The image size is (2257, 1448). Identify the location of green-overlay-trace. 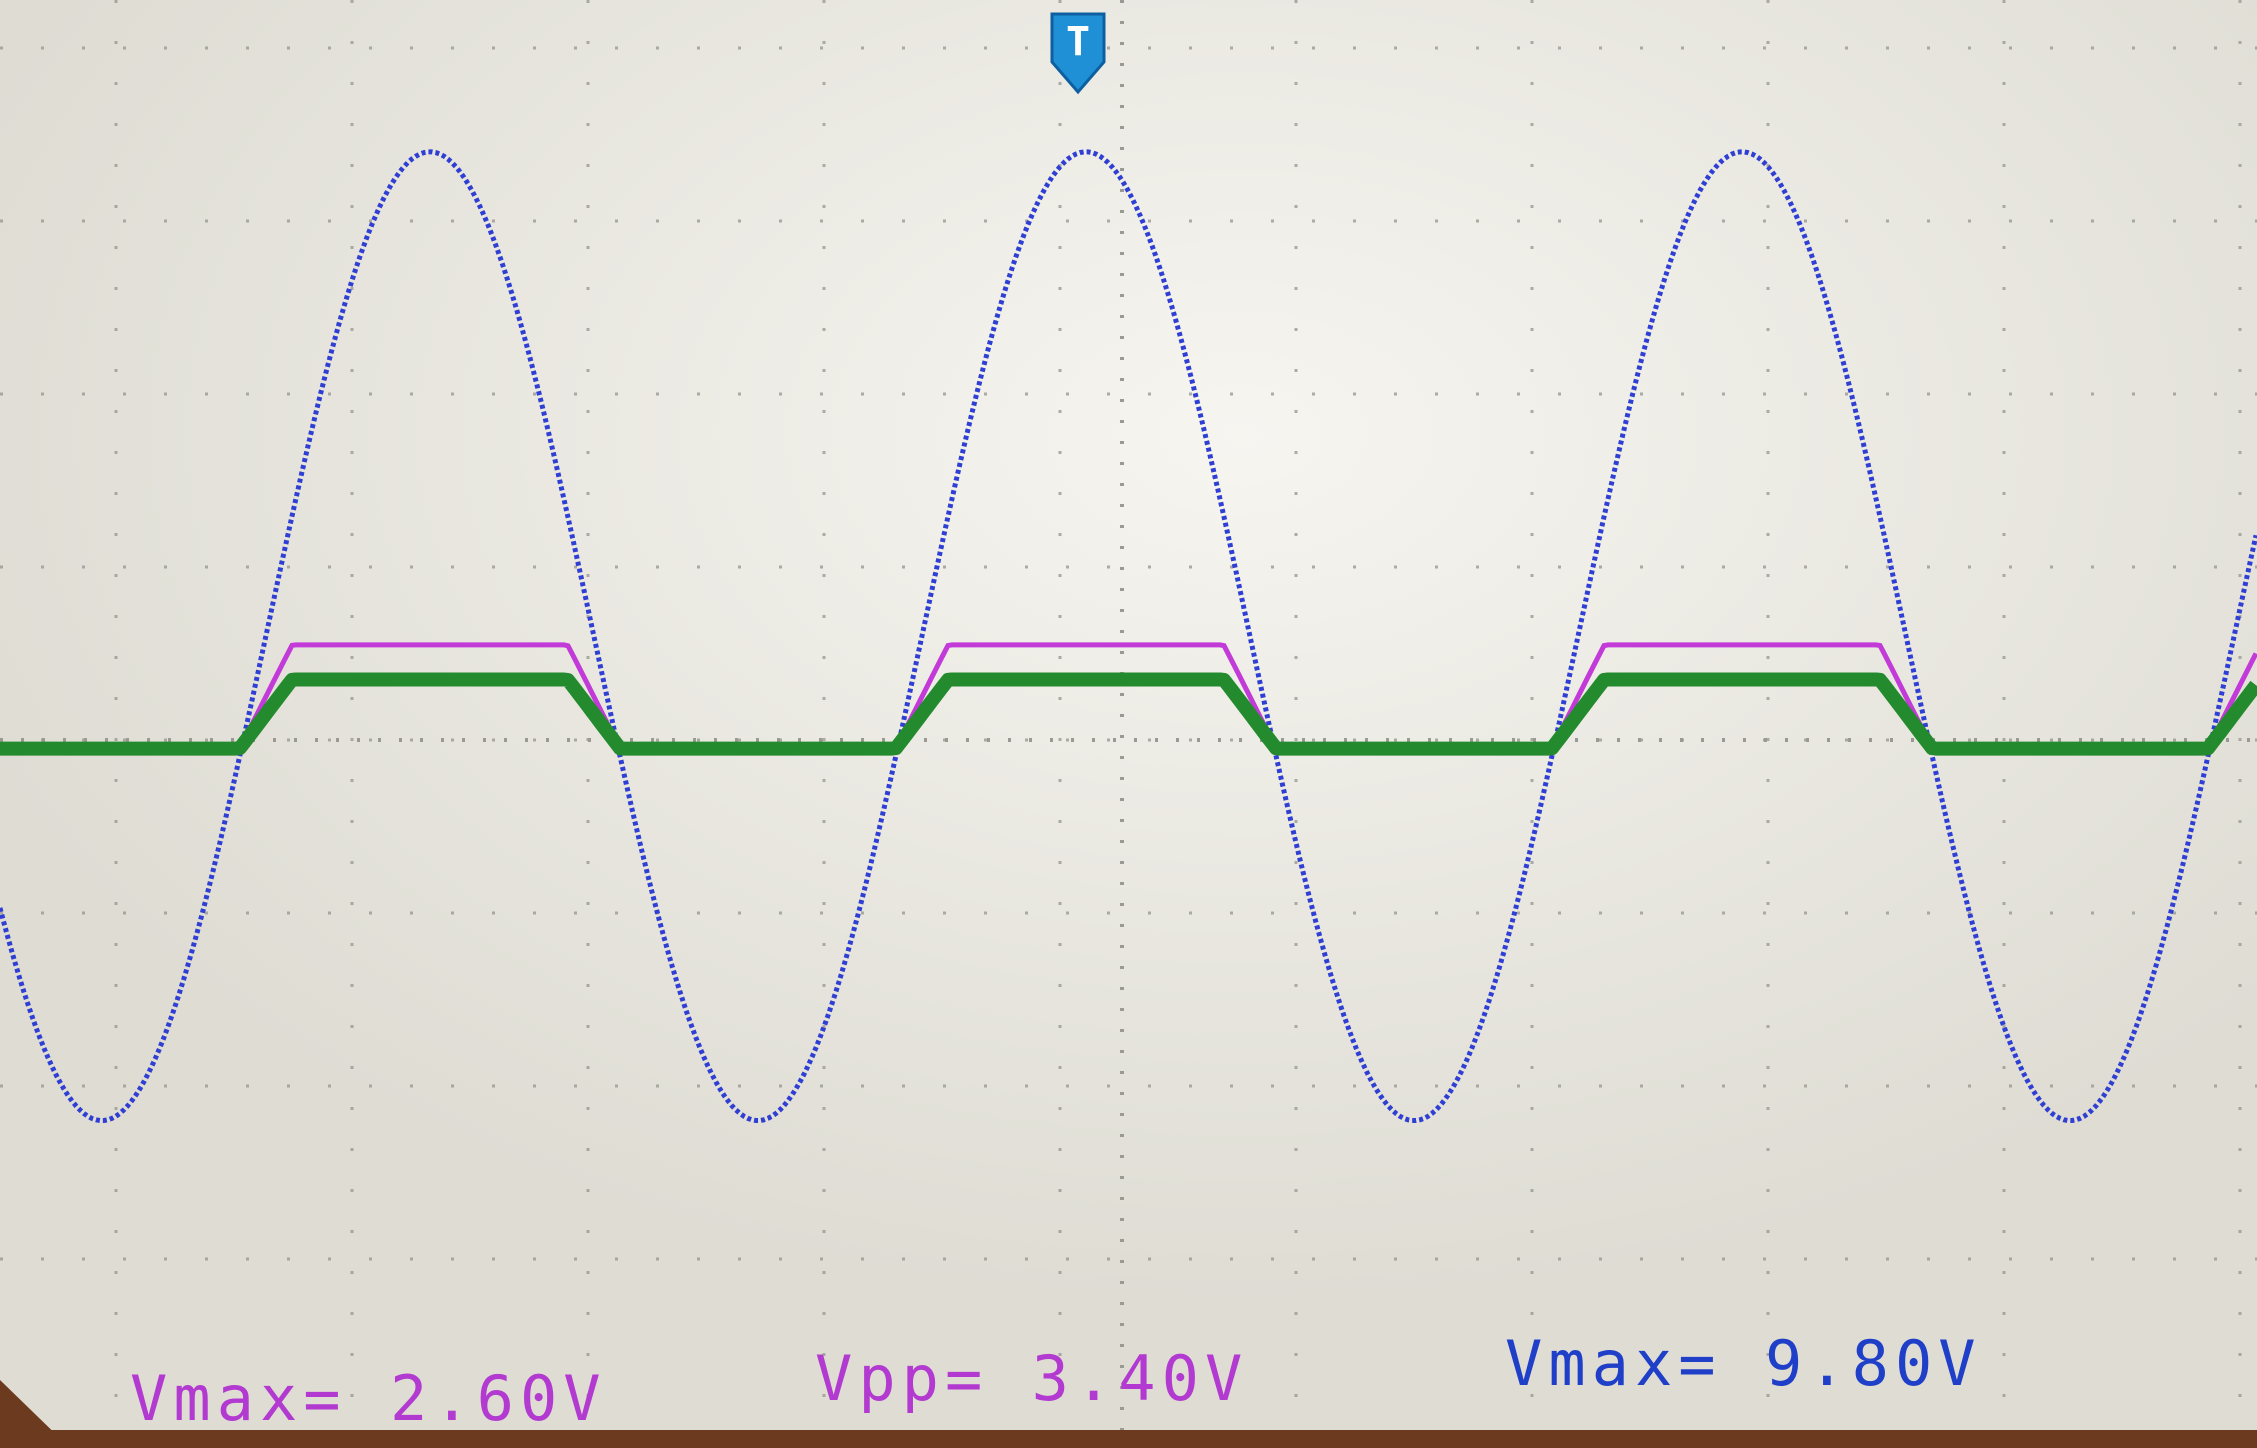
(1128, 714).